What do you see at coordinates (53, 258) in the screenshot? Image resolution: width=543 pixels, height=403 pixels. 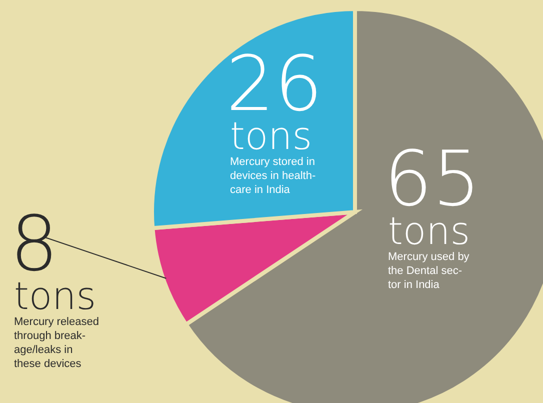 I see `data-label: 8 tons` at bounding box center [53, 258].